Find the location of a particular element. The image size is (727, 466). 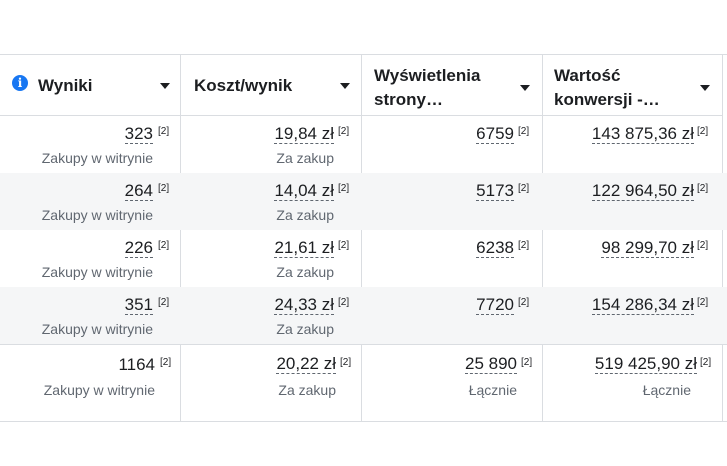

conversion-value-total-label: Łącznie is located at coordinates (666, 390).